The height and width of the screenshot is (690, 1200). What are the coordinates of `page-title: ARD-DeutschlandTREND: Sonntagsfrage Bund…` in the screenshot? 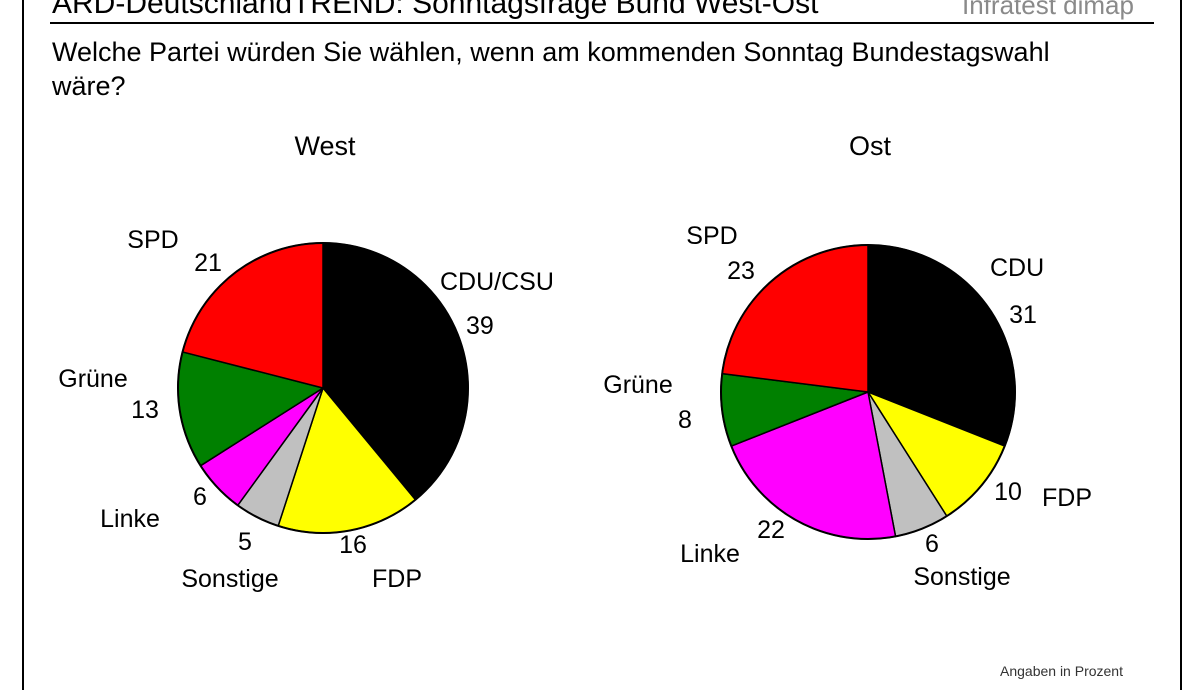 It's located at (435, 10).